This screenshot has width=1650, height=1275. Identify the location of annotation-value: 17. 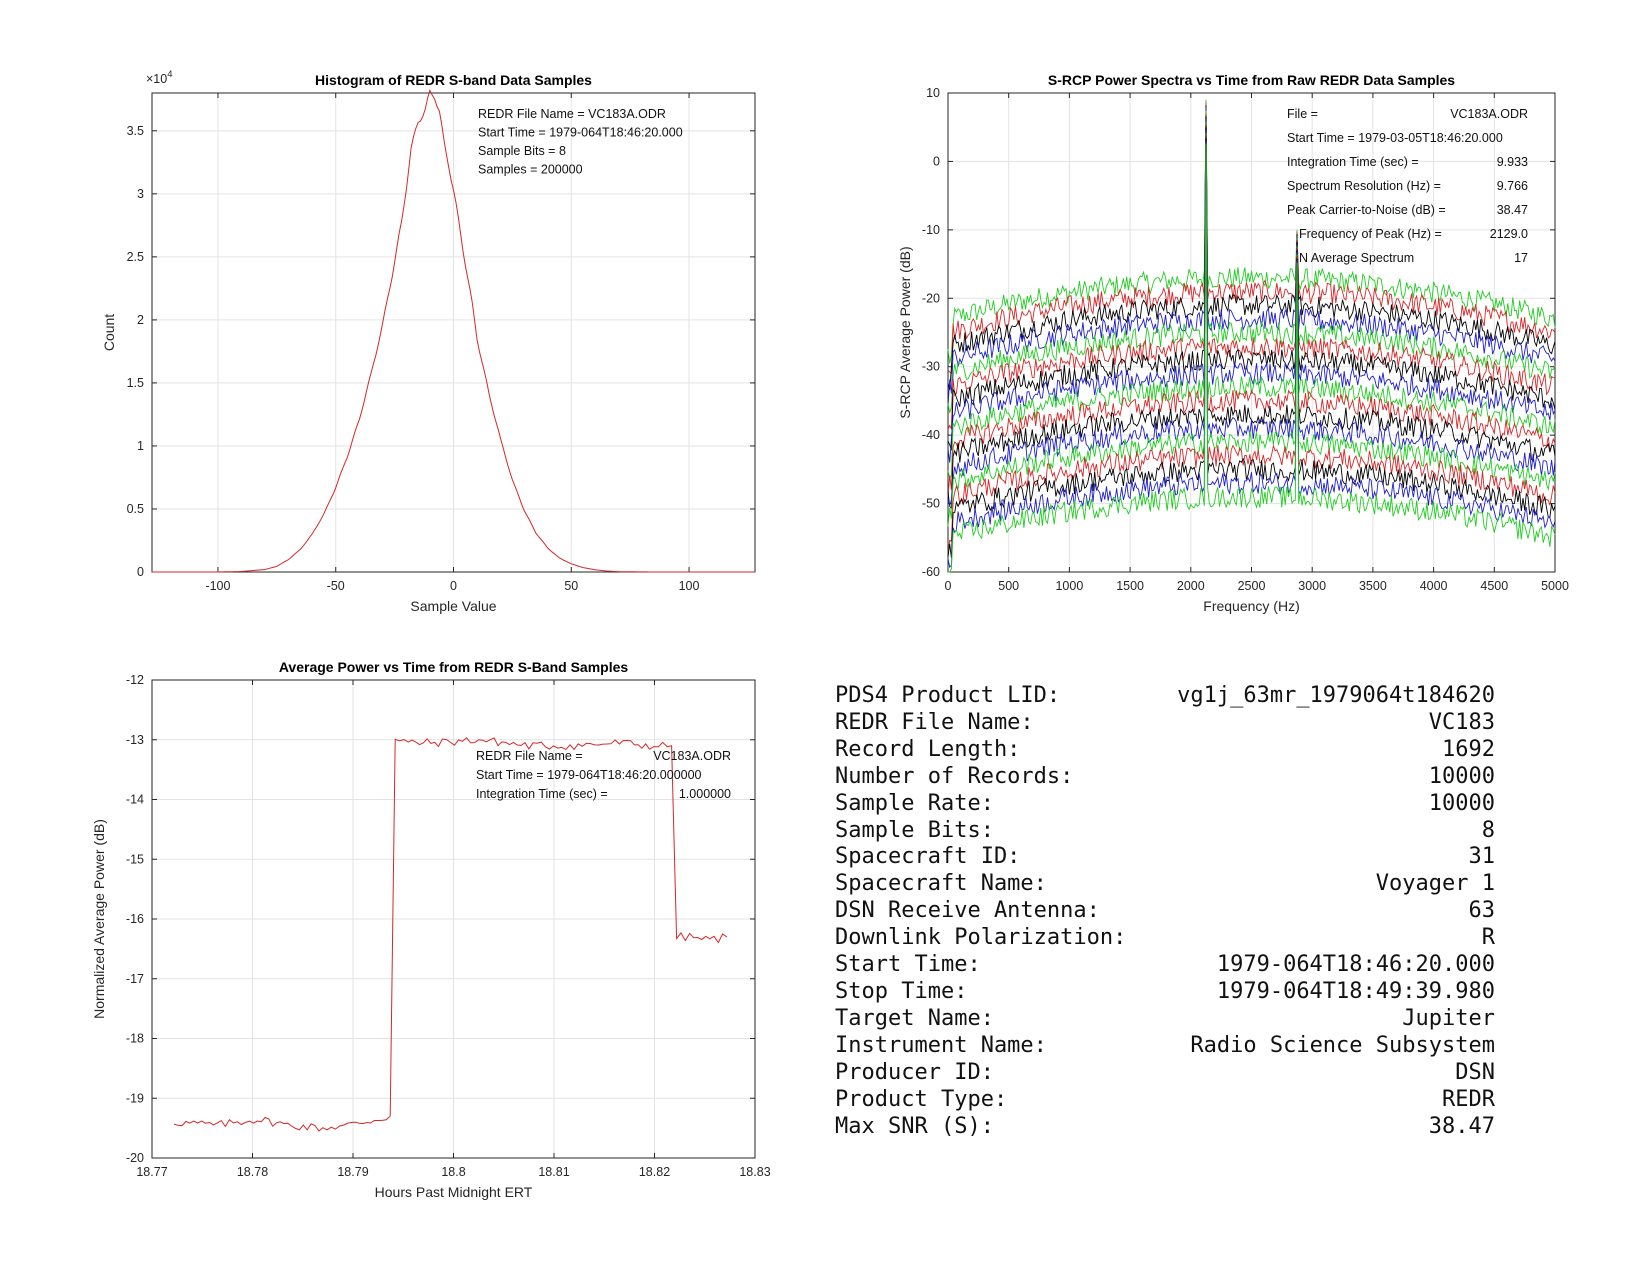
(1521, 258).